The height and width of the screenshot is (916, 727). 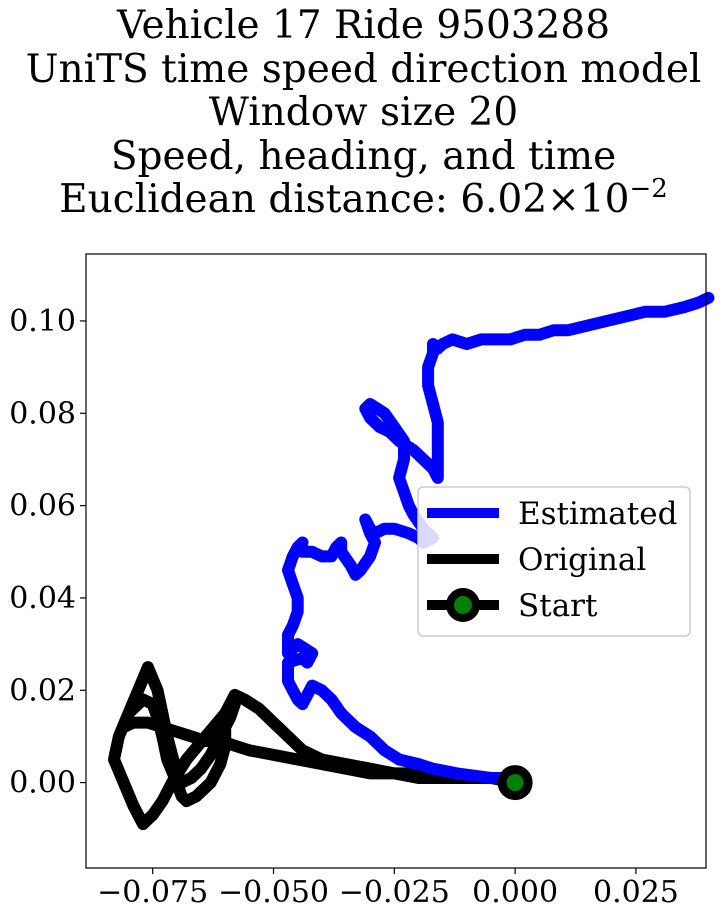 What do you see at coordinates (152, 892) in the screenshot?
I see `x-tick-label: −0.075` at bounding box center [152, 892].